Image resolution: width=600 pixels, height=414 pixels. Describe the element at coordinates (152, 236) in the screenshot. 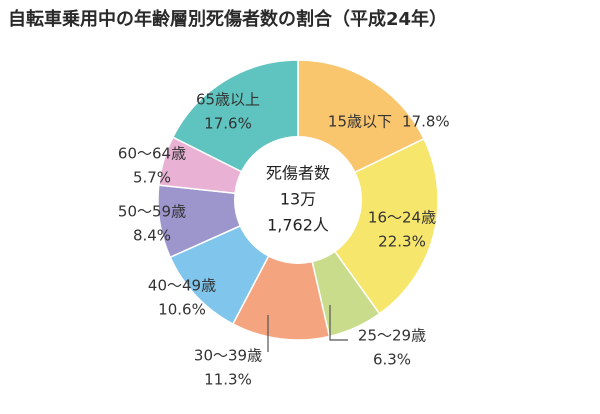

I see `value-label: 8.4%` at that location.